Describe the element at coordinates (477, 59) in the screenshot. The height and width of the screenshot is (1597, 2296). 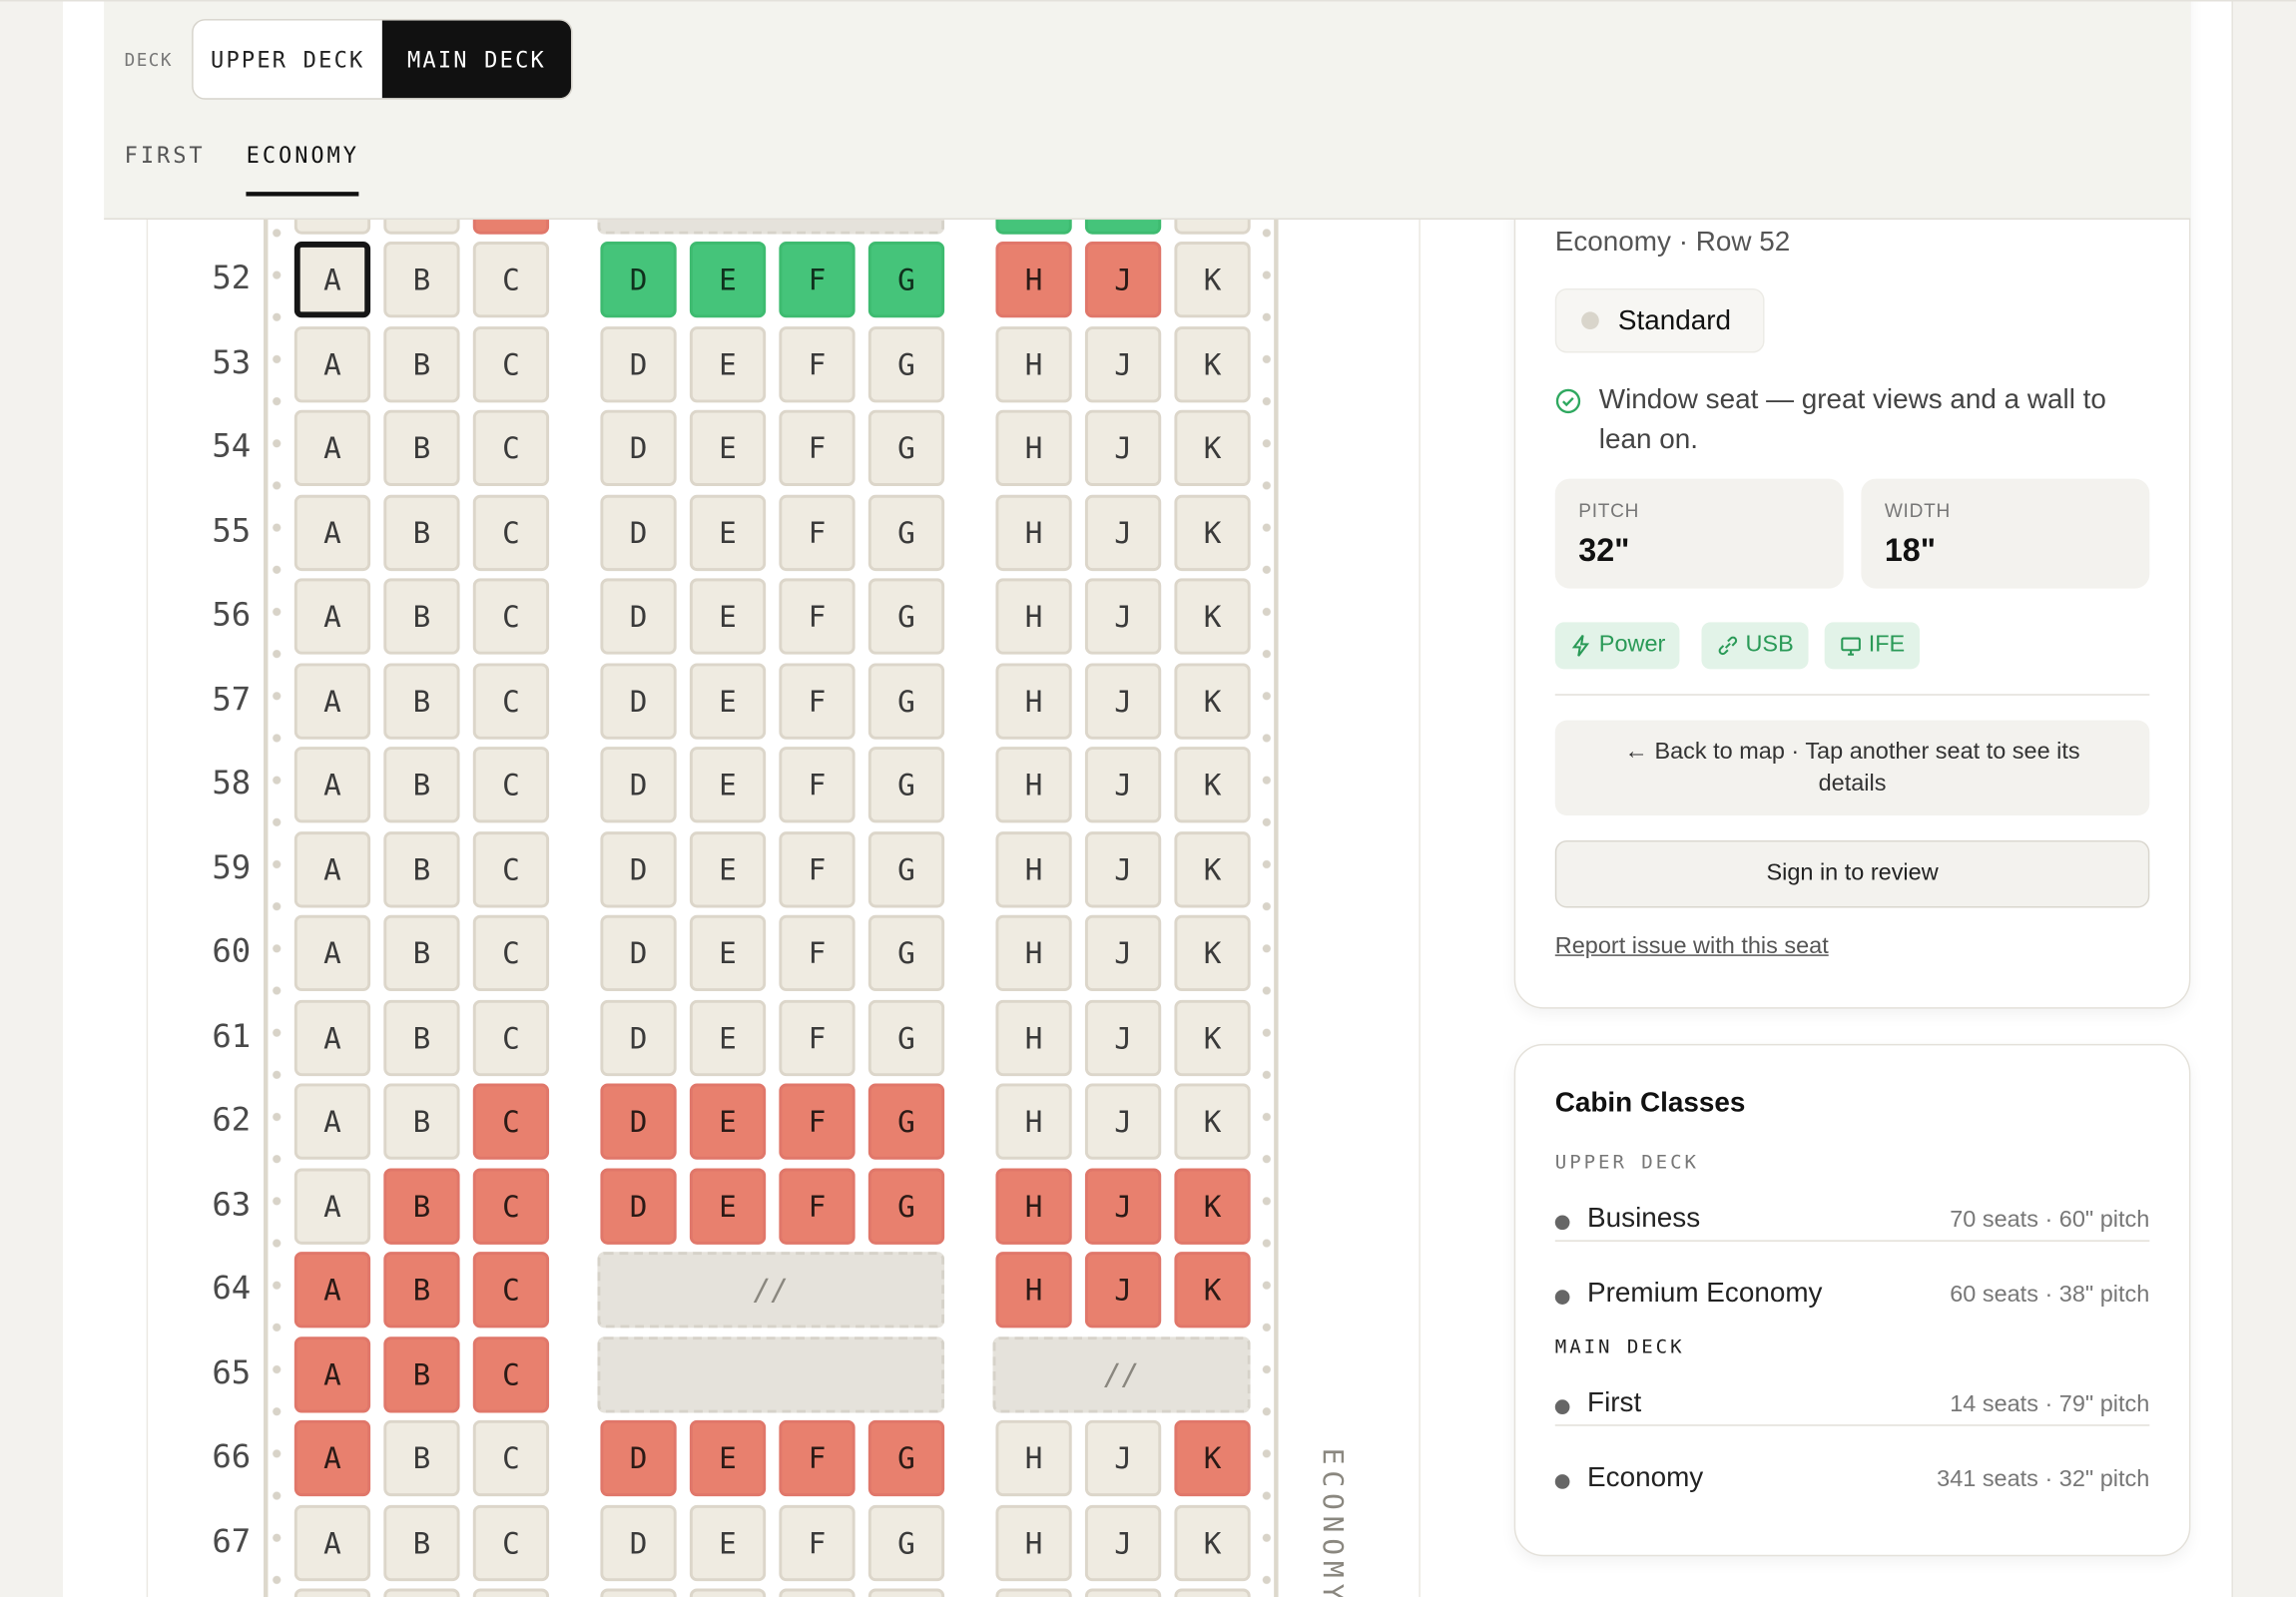
I see `deck-tab: MAIN DECK` at that location.